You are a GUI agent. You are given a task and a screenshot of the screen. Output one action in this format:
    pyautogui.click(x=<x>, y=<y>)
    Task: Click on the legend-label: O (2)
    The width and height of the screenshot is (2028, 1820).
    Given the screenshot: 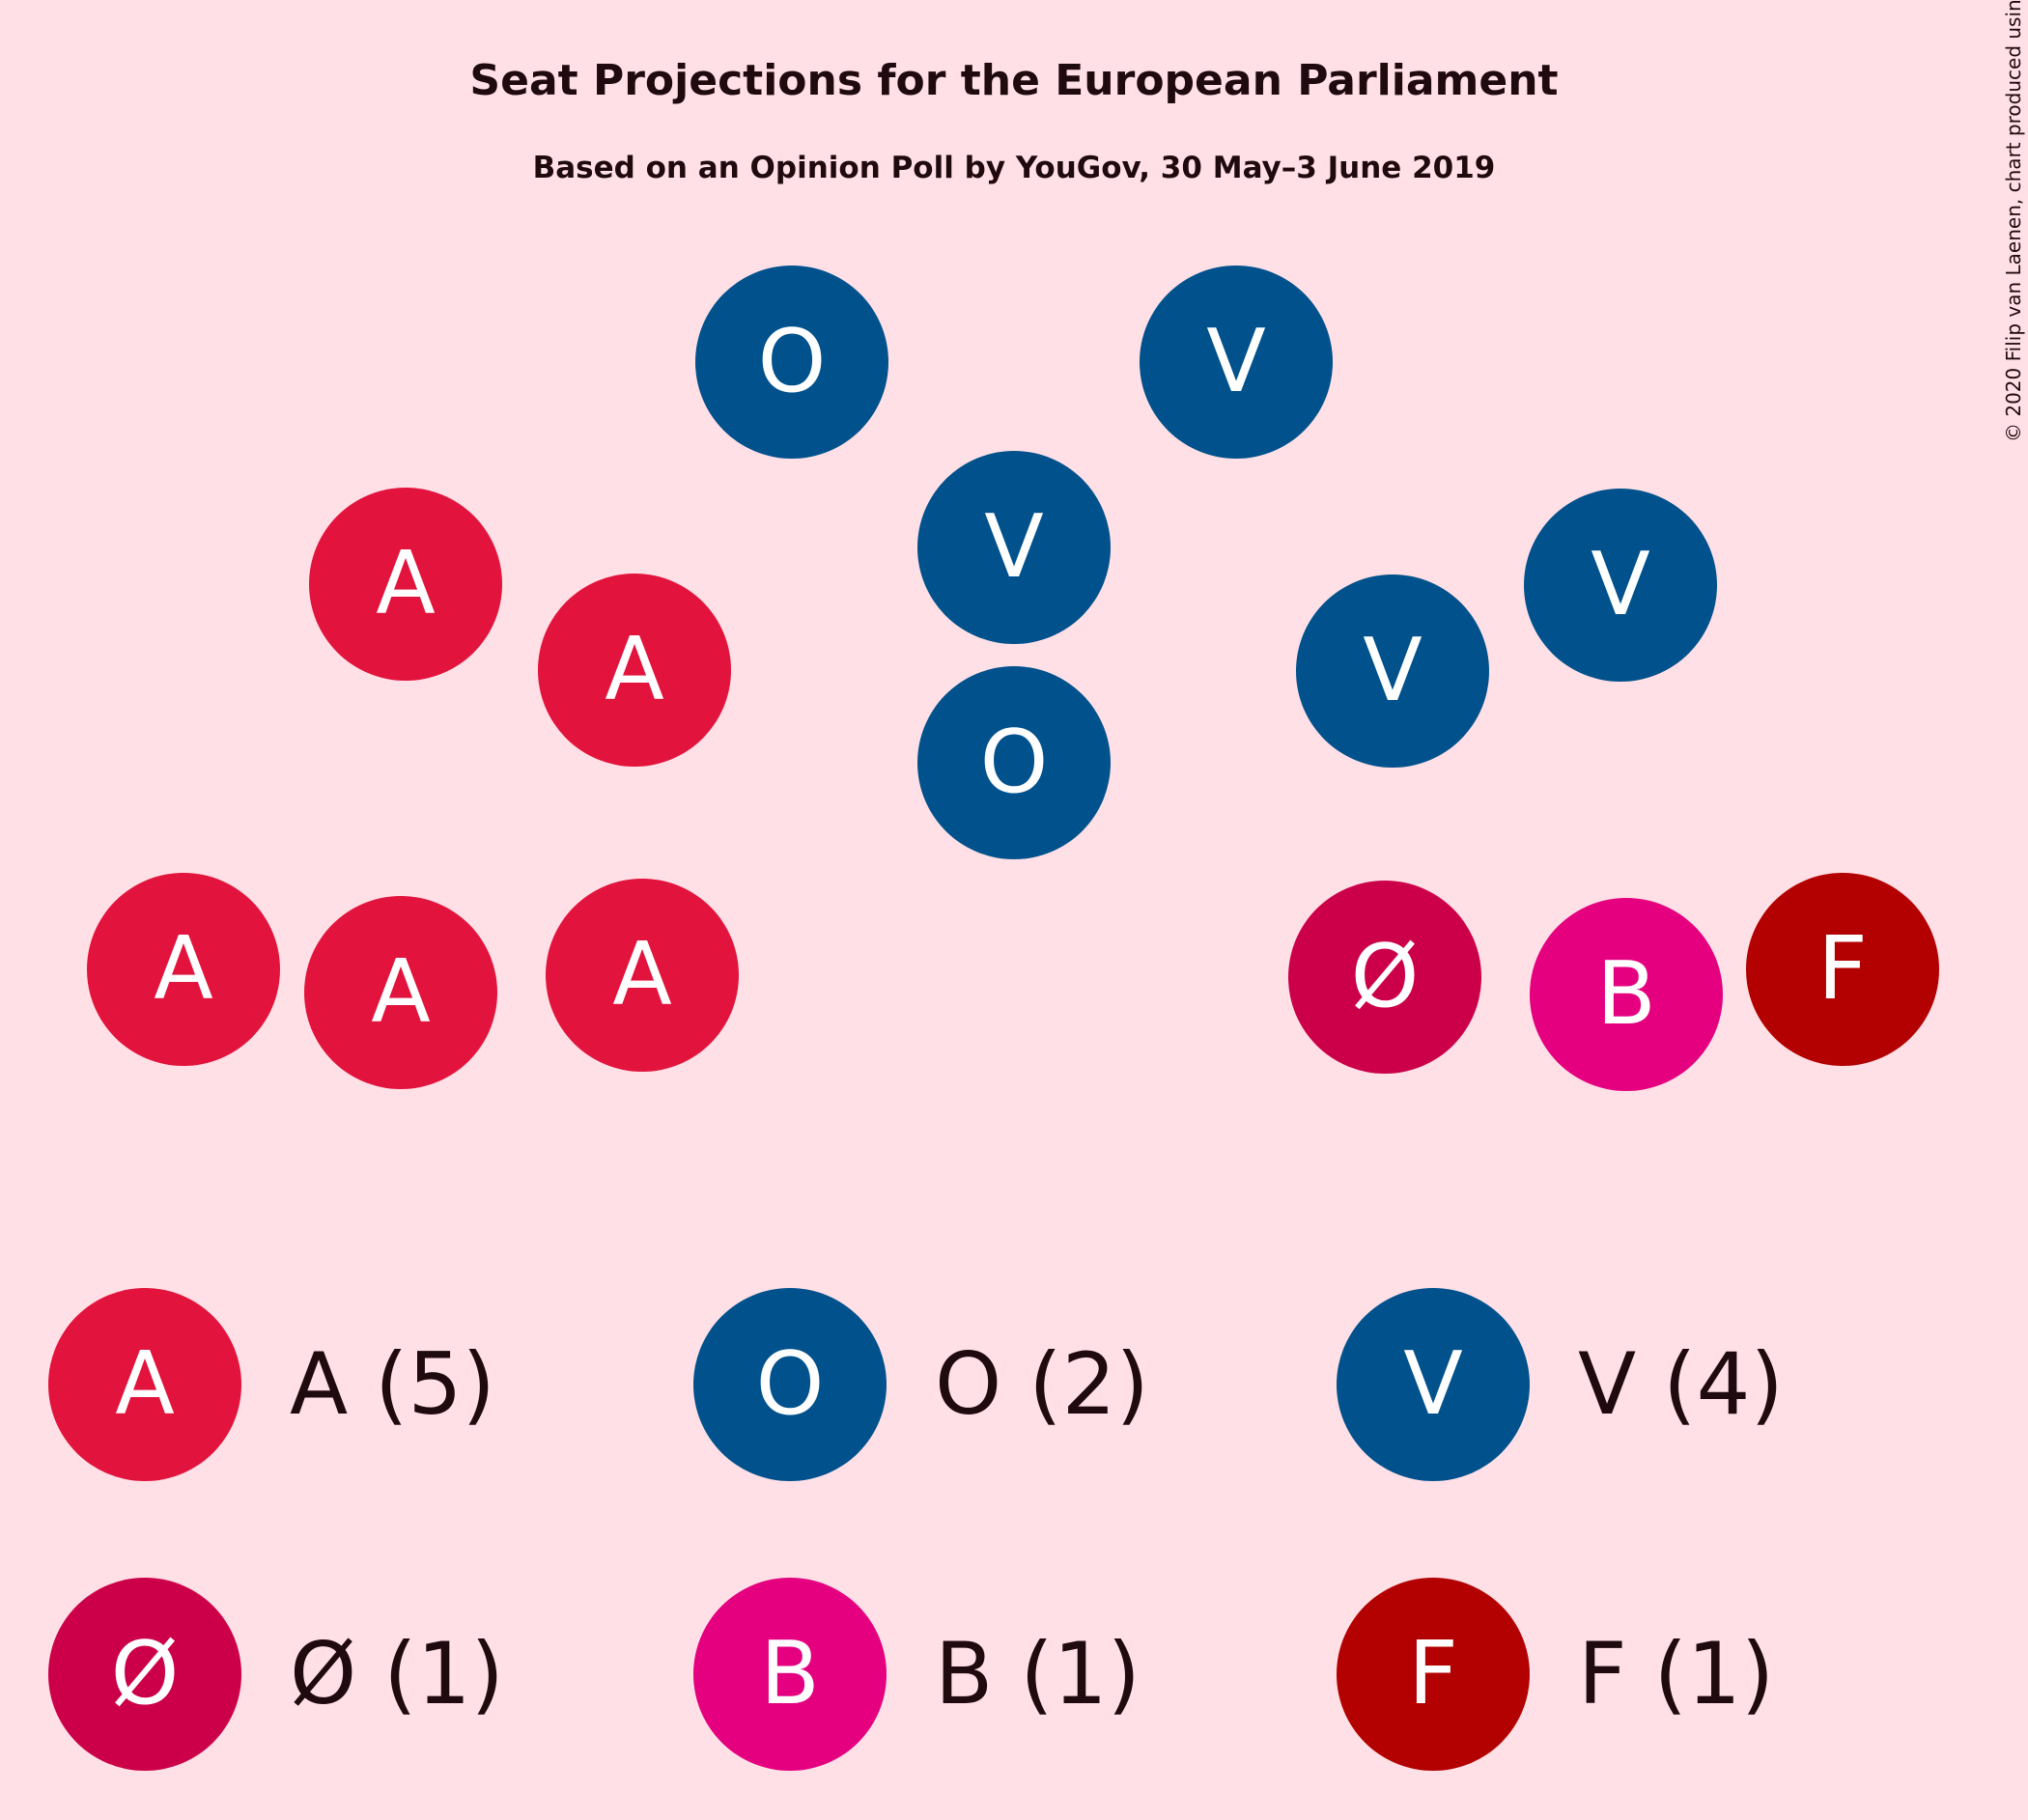 What is the action you would take?
    pyautogui.click(x=1042, y=1384)
    